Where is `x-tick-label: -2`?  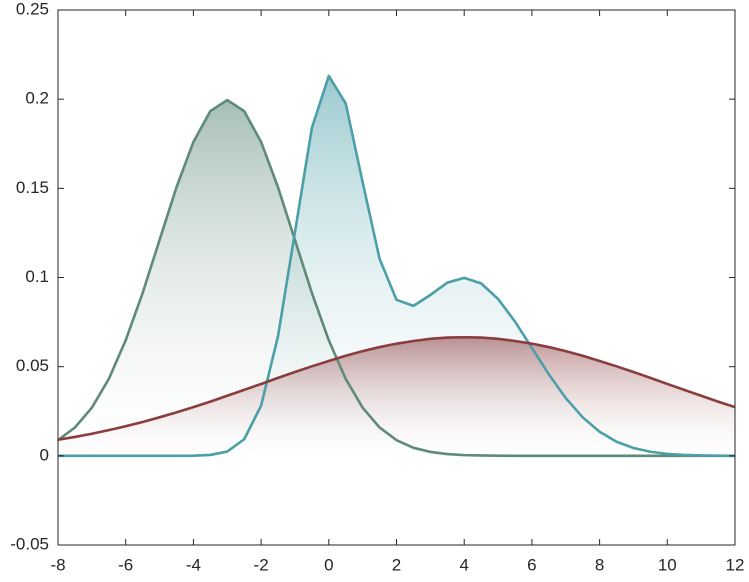
x-tick-label: -2 is located at coordinates (261, 564).